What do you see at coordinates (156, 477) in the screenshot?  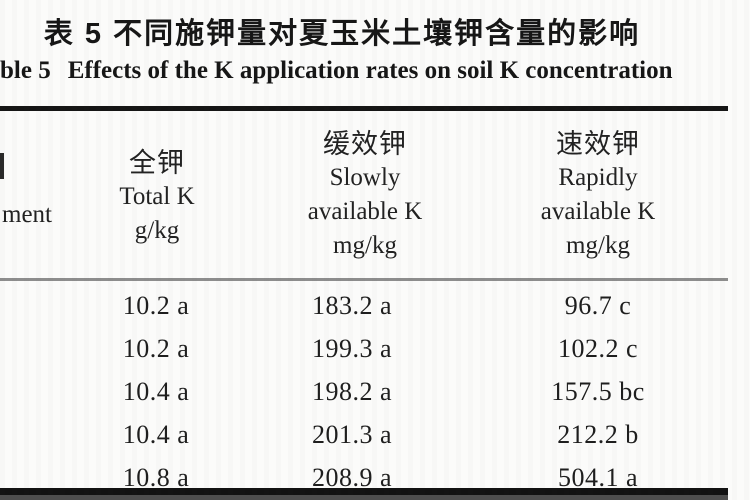 I see `cell-total-k: 10.8 a` at bounding box center [156, 477].